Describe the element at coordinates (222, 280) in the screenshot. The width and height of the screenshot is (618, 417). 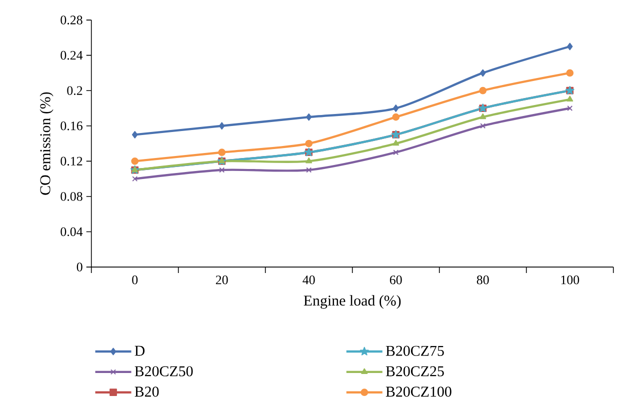
I see `x-tick-label: 20` at that location.